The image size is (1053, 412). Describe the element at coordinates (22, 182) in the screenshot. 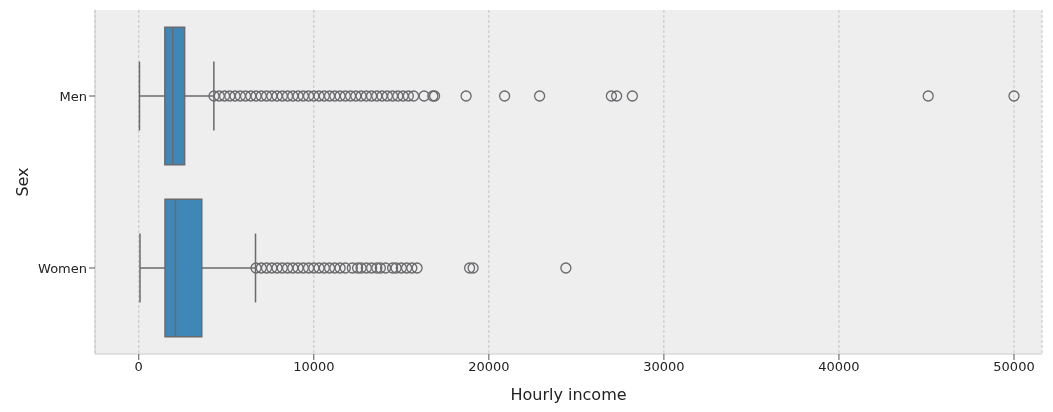

I see `y-axis-title: Sex` at that location.